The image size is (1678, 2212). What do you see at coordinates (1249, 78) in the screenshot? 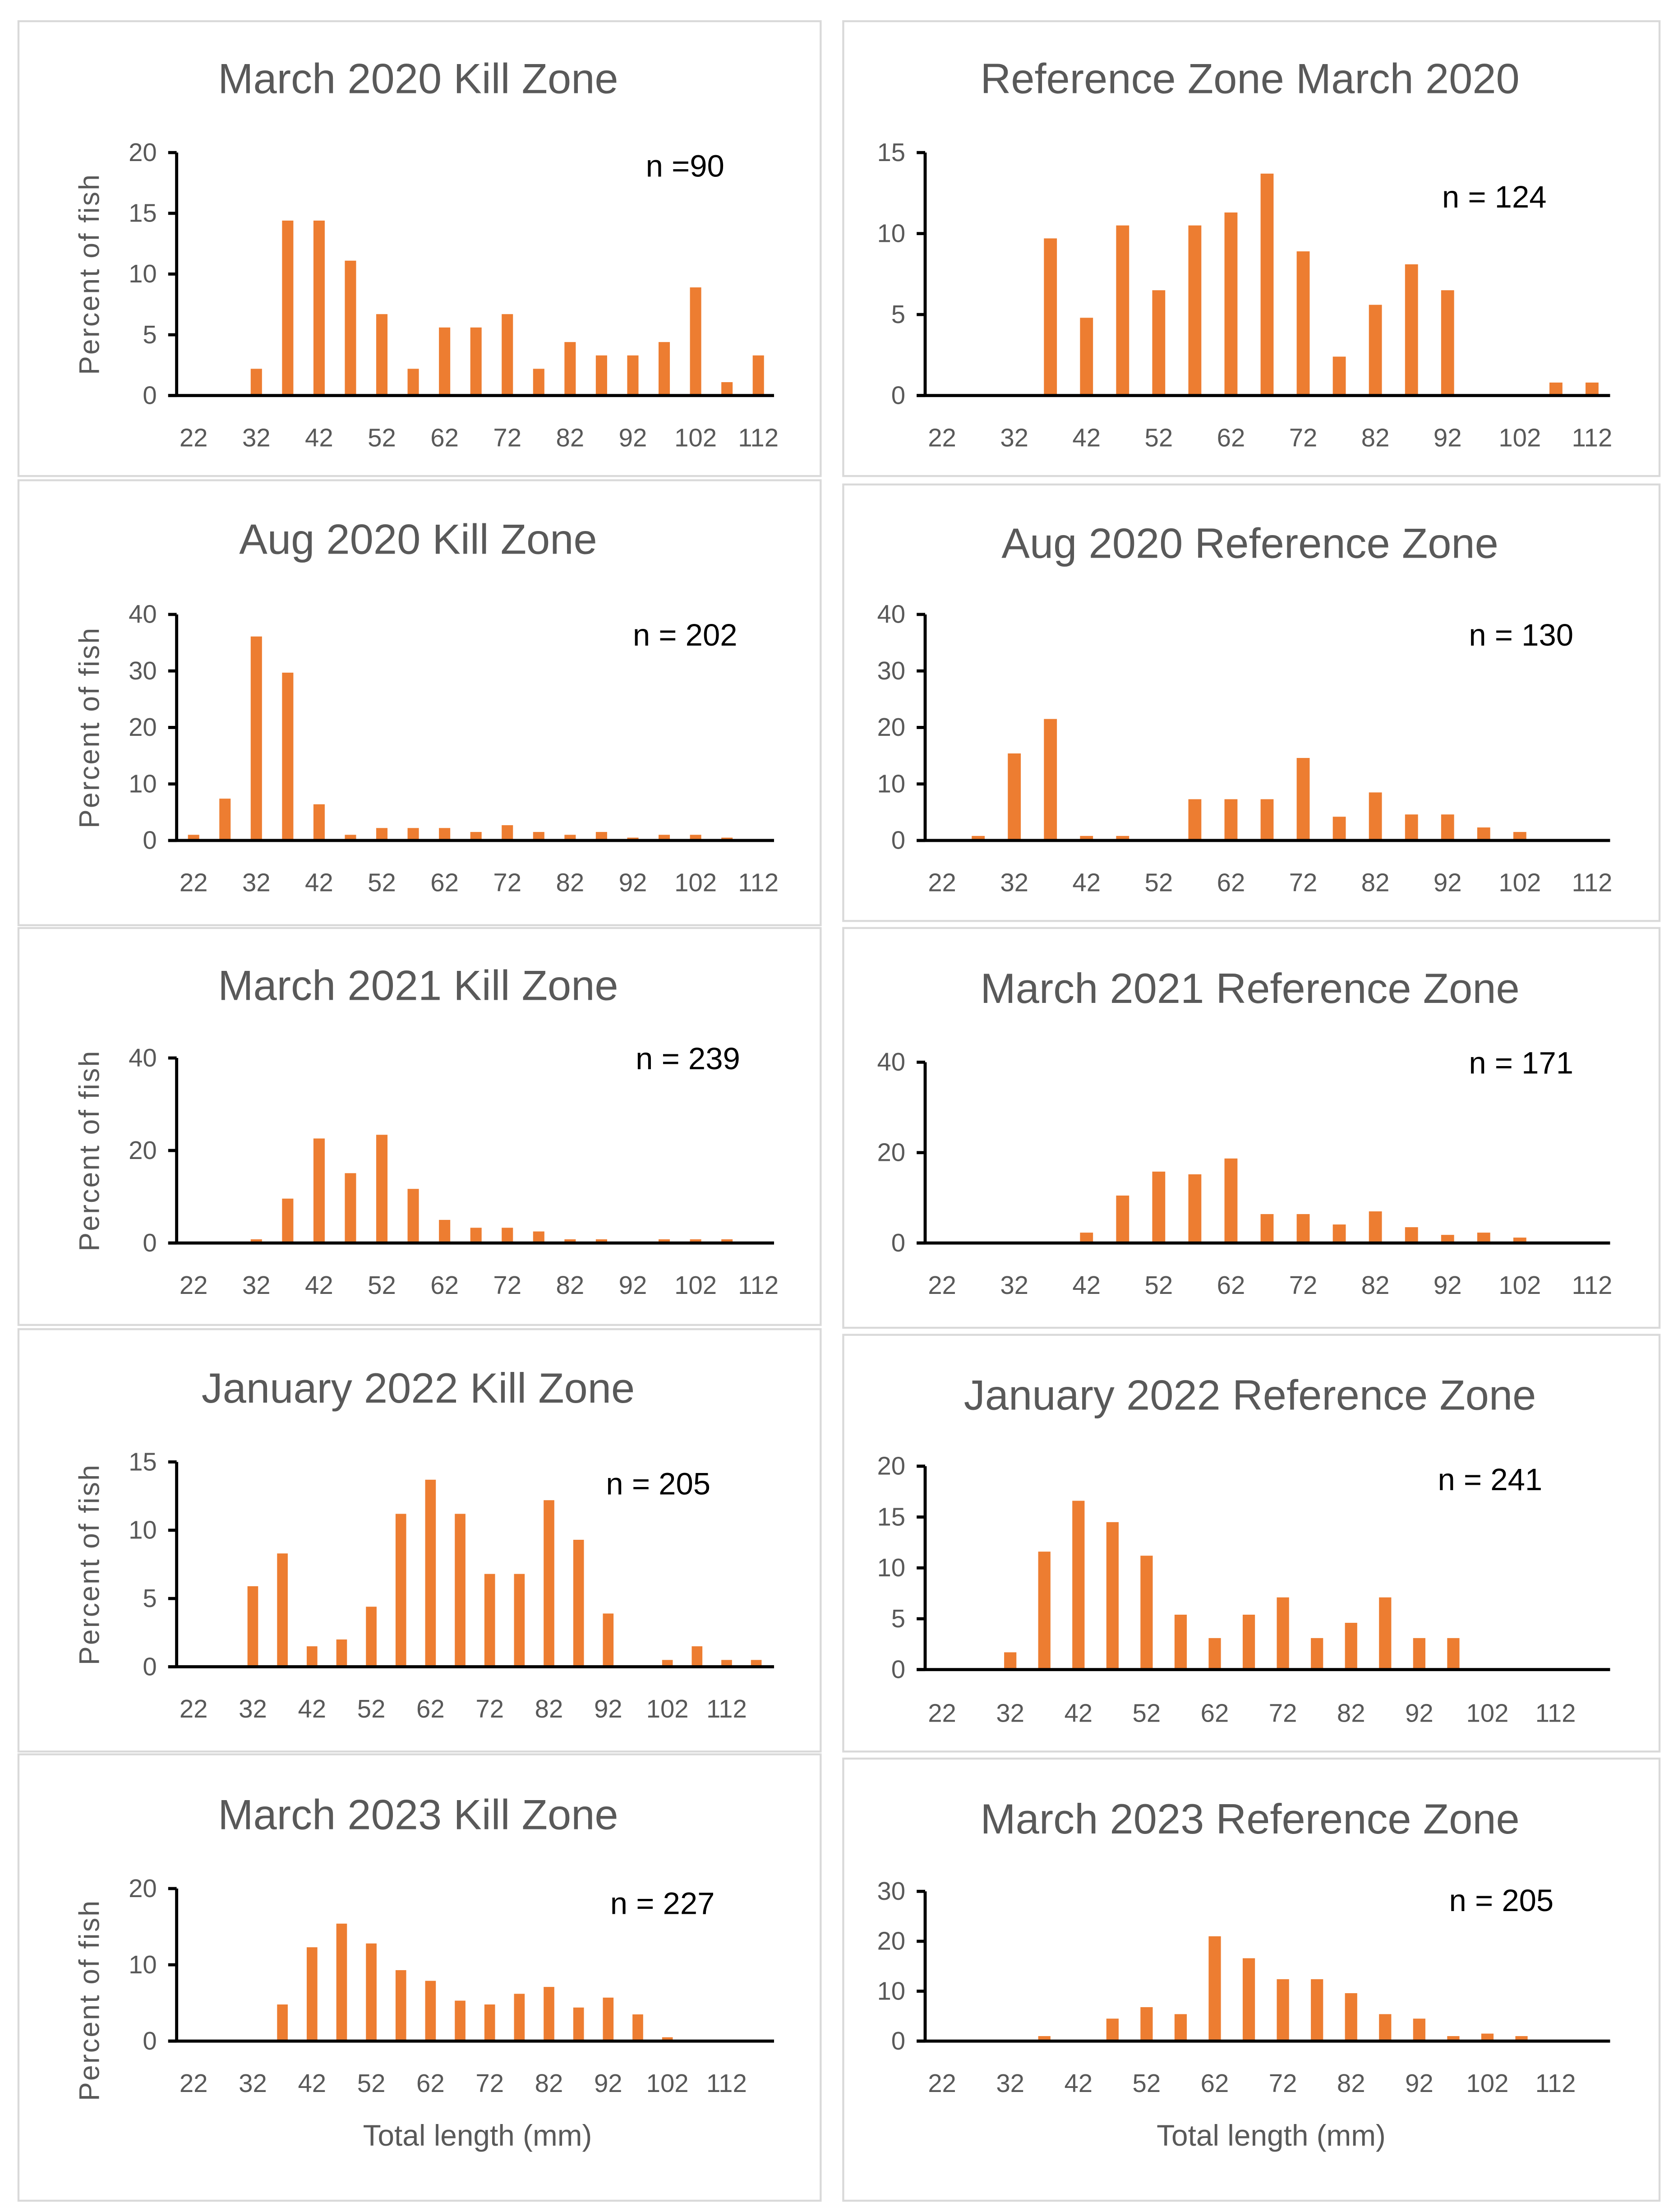
I see `chart-title: Reference Zone March 2020` at bounding box center [1249, 78].